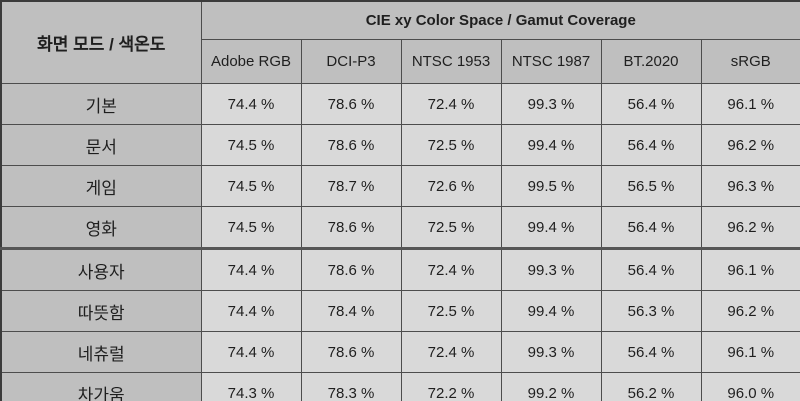 The height and width of the screenshot is (401, 800). I want to click on row-label: 네츄럴, so click(101, 352).